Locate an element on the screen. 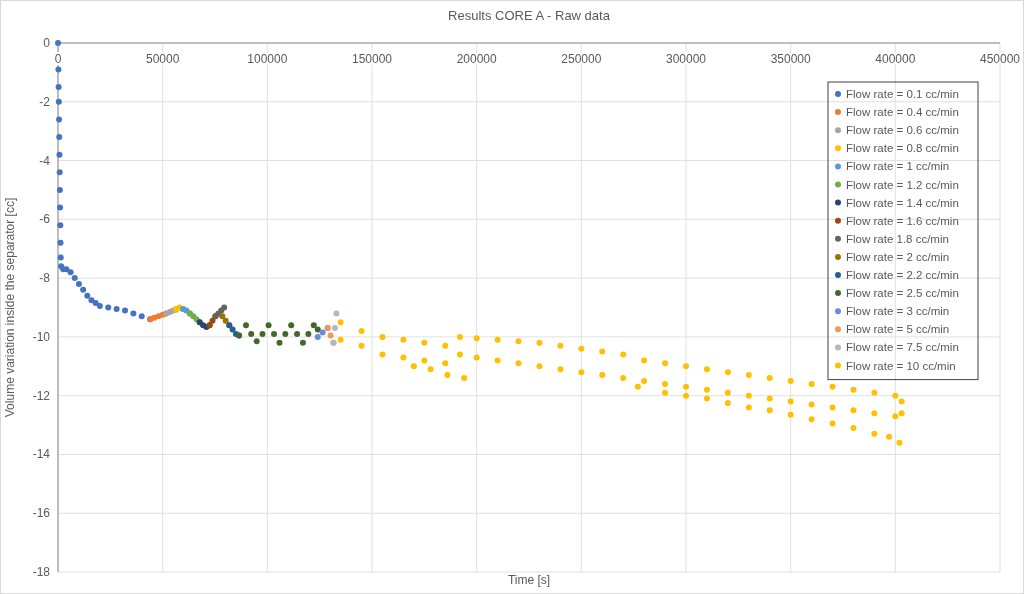 The height and width of the screenshot is (594, 1024). y-tick-label: -12 is located at coordinates (41, 395).